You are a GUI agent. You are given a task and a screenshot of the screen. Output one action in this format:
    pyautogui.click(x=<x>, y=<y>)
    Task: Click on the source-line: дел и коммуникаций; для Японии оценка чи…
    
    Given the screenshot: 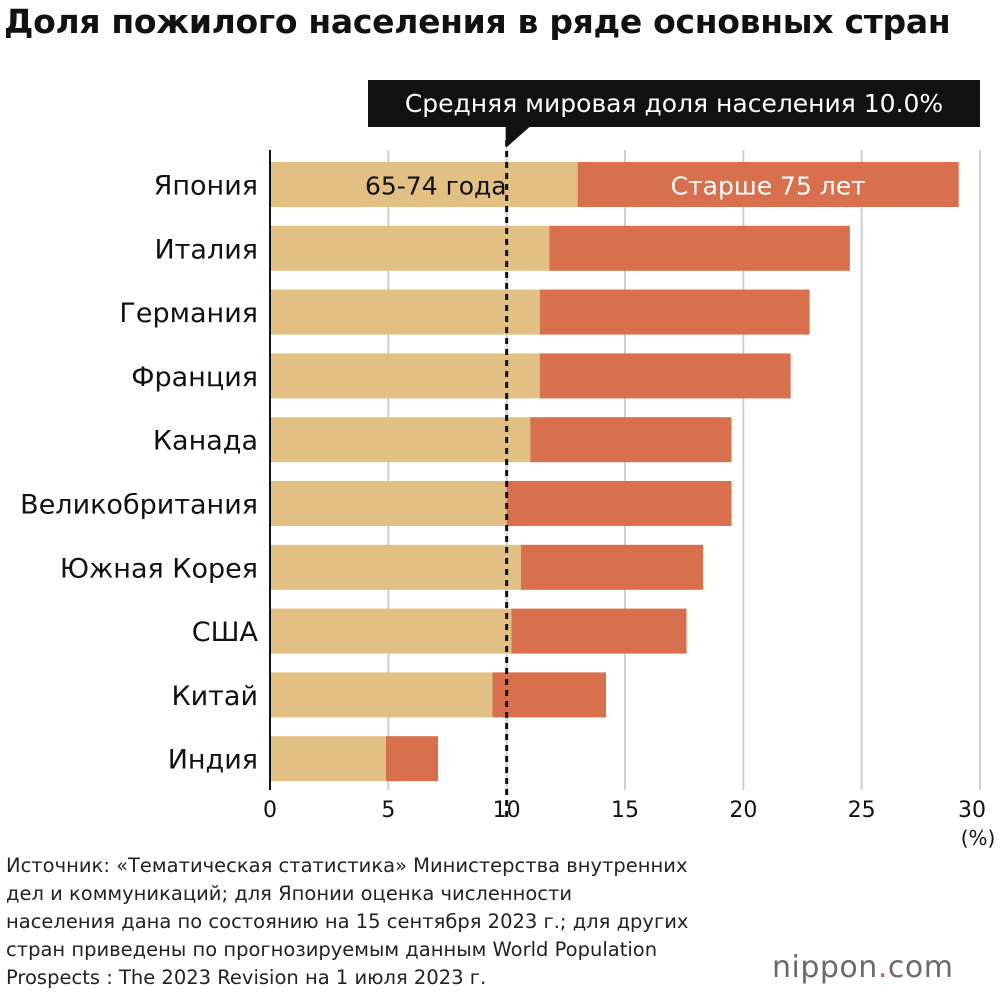 What is the action you would take?
    pyautogui.click(x=289, y=893)
    